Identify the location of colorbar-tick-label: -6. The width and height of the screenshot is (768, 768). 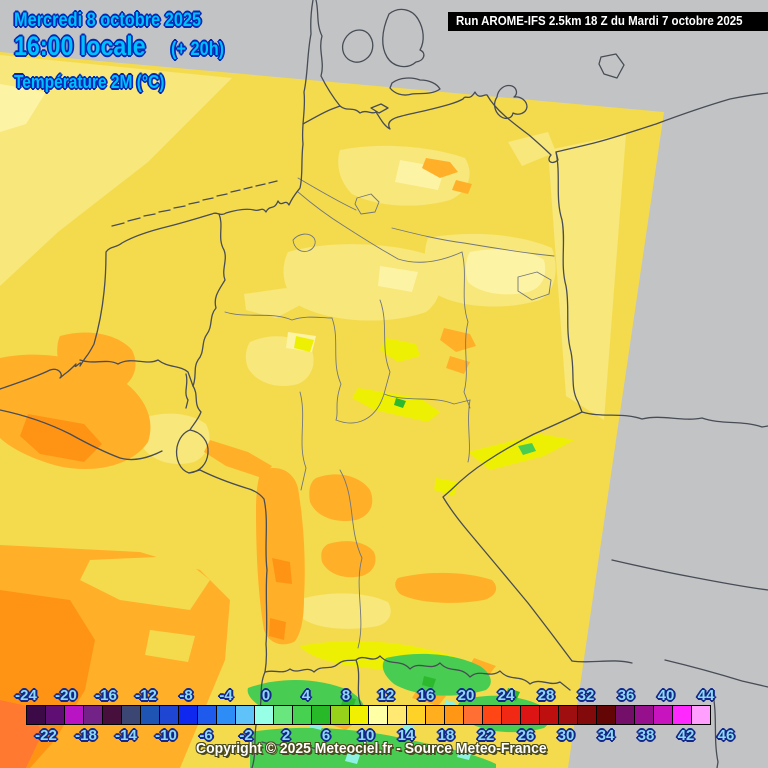
(206, 735).